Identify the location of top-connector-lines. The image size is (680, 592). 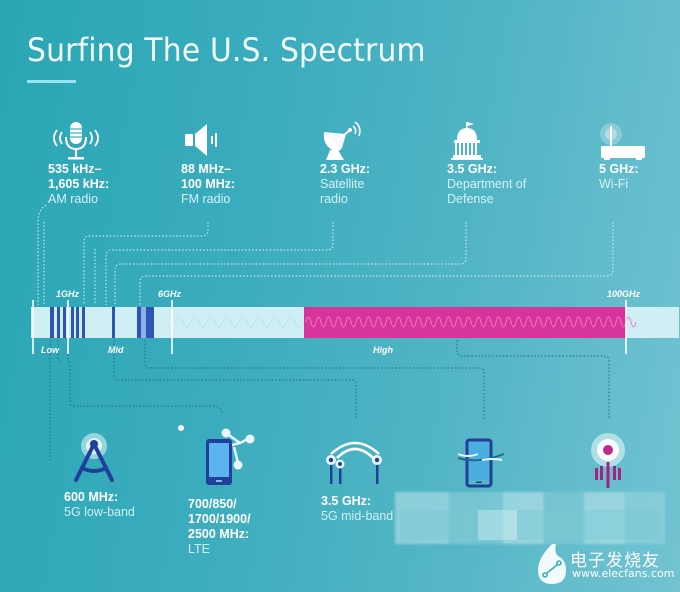
(325, 254).